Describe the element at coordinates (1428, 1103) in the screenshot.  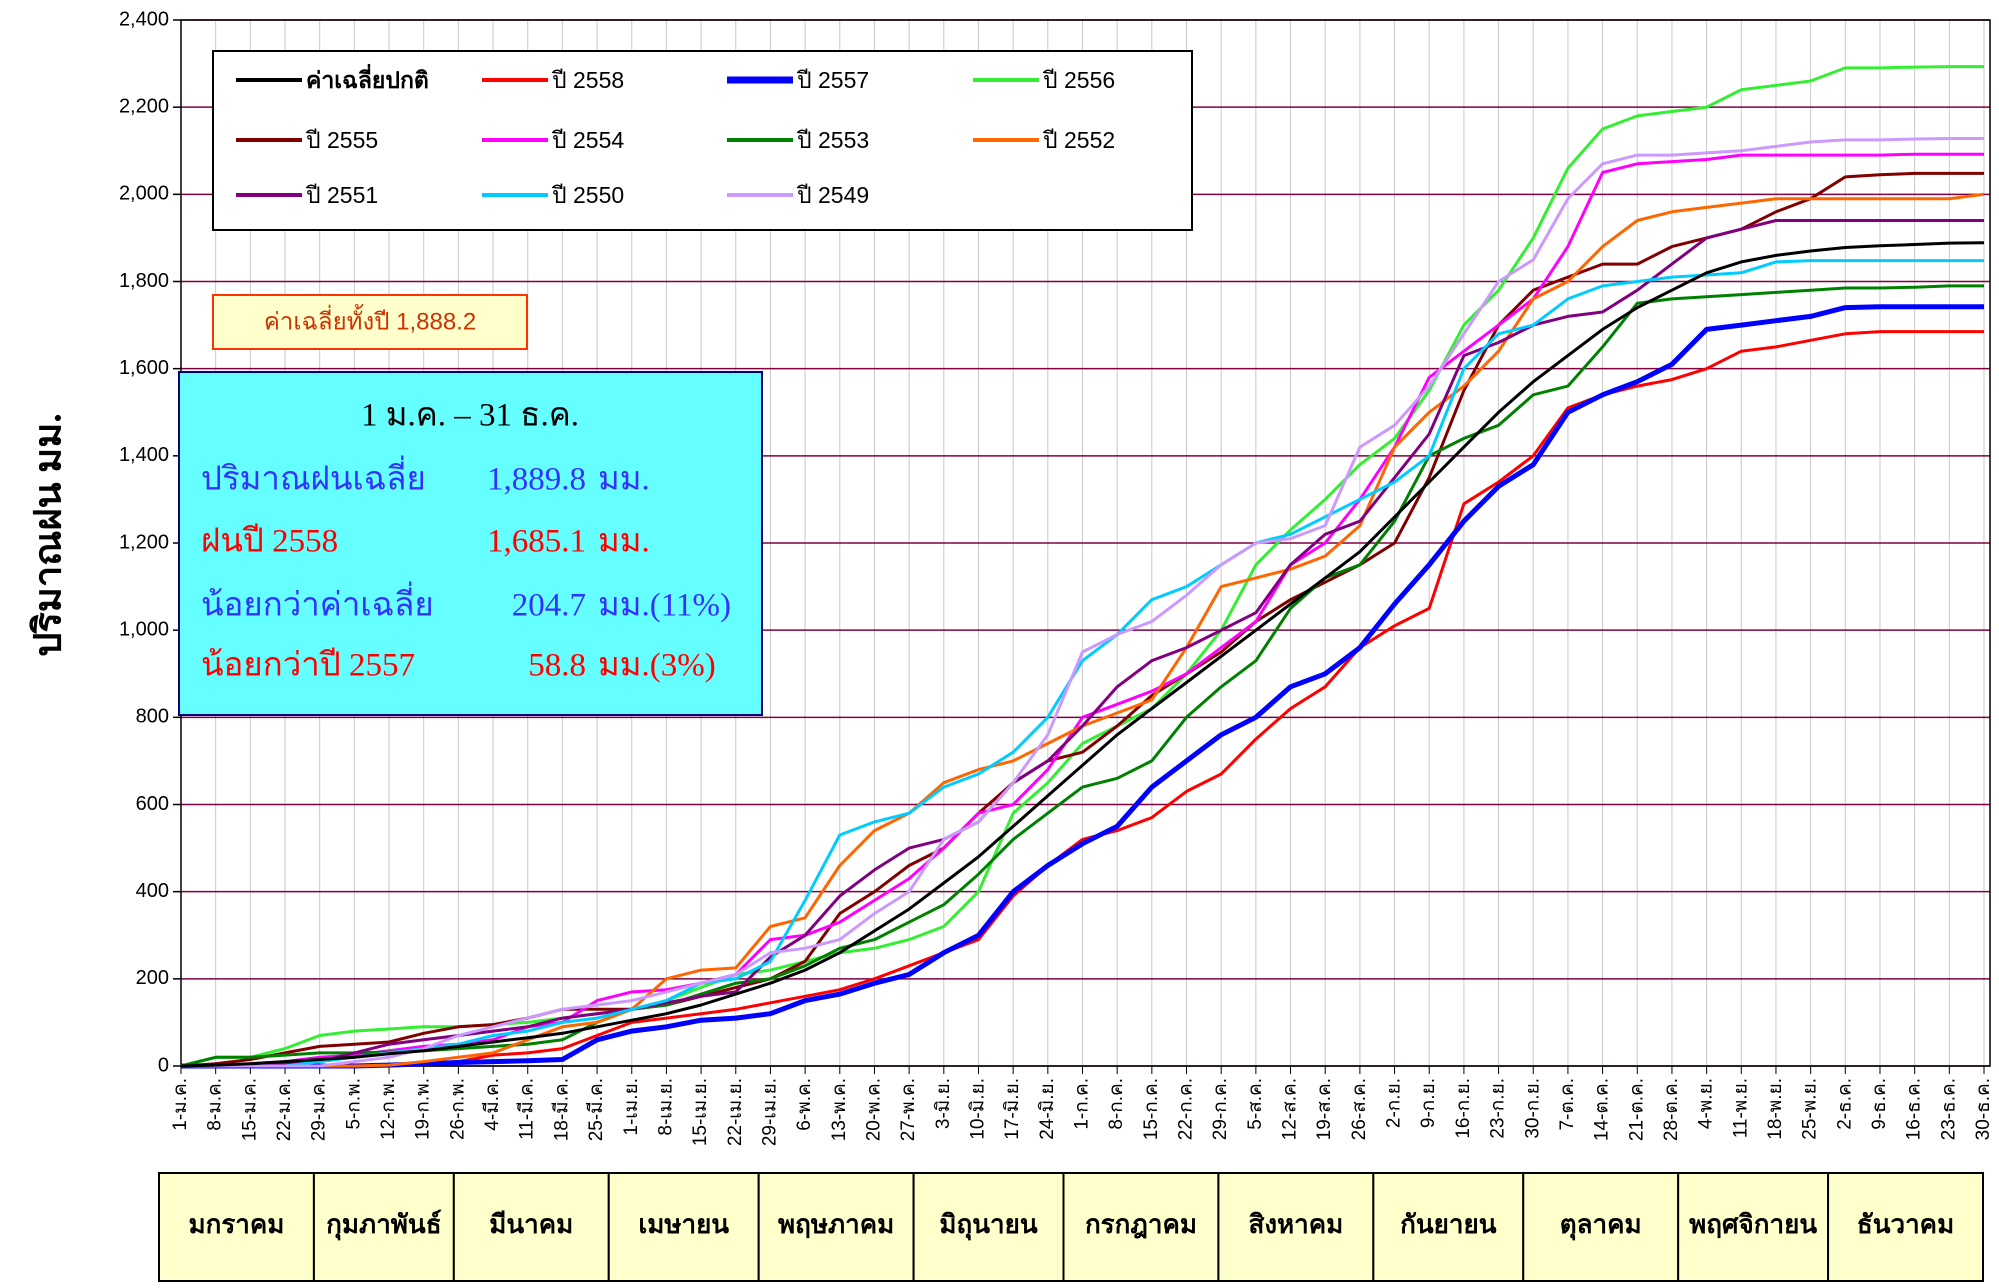
I see `x-tick-label: 9-ก.ย.` at that location.